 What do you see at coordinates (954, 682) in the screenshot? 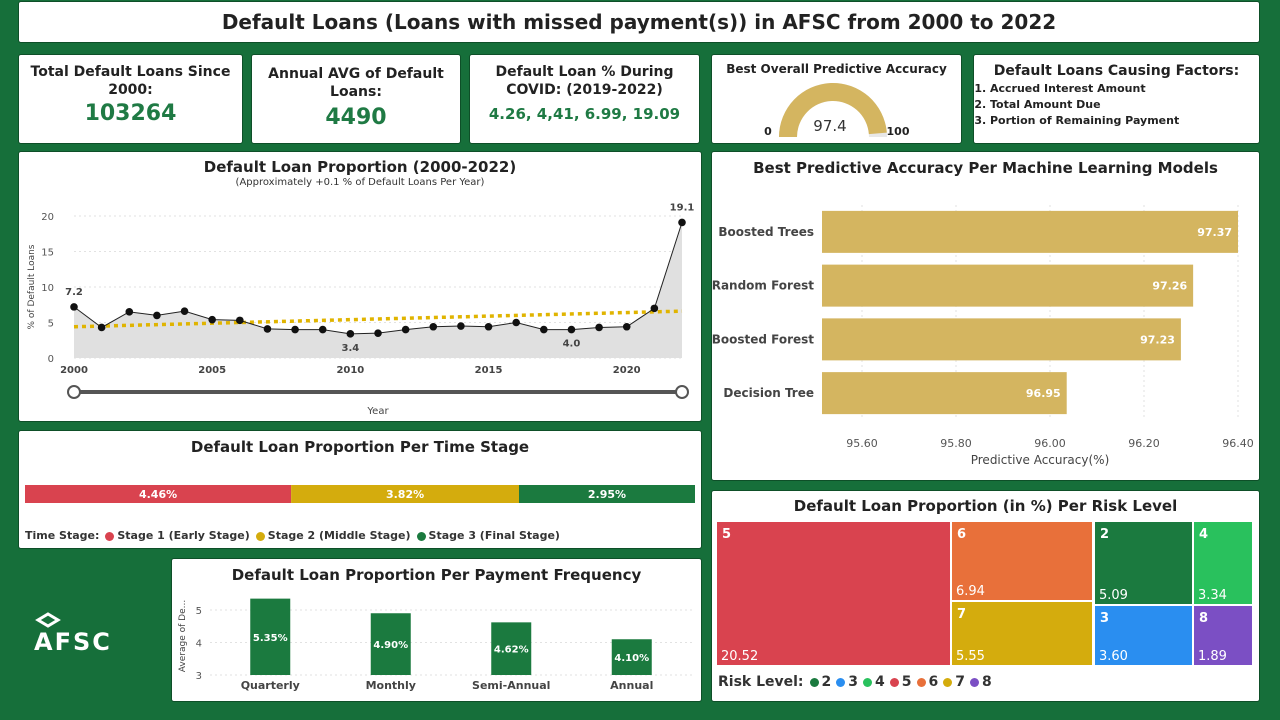
I see `risk-legend-item: 7` at bounding box center [954, 682].